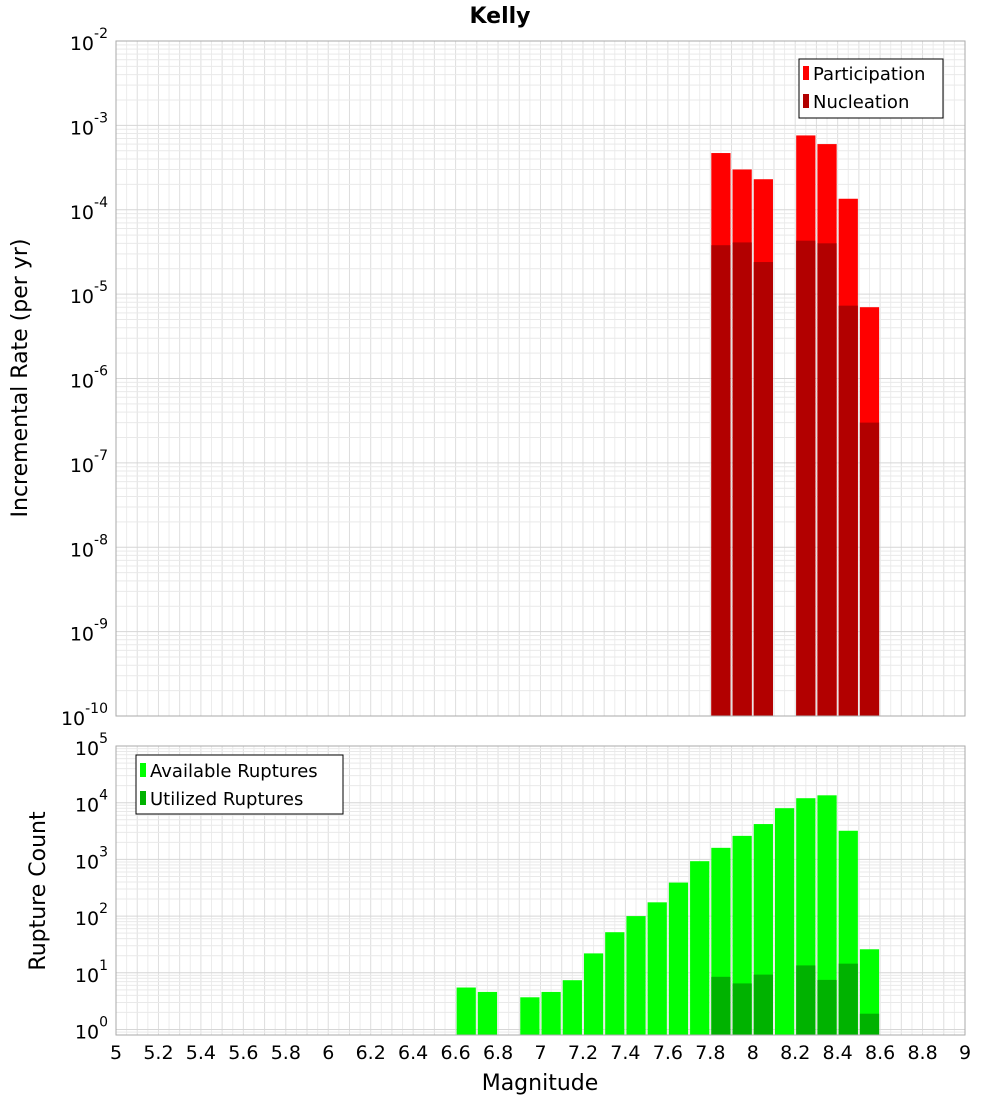 The image size is (1000, 1100). Describe the element at coordinates (455, 1053) in the screenshot. I see `x-tick-label: 6.6` at that location.